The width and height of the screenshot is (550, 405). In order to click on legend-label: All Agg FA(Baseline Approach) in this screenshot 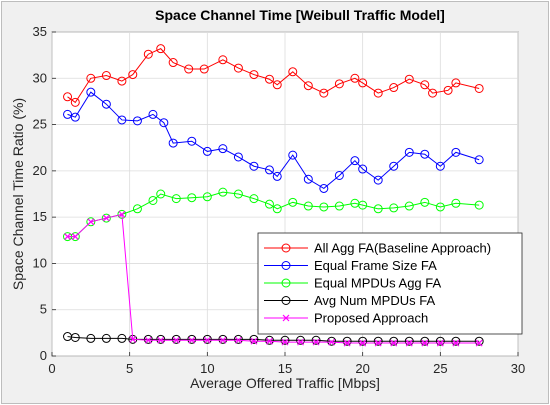, I will do `click(402, 248)`.